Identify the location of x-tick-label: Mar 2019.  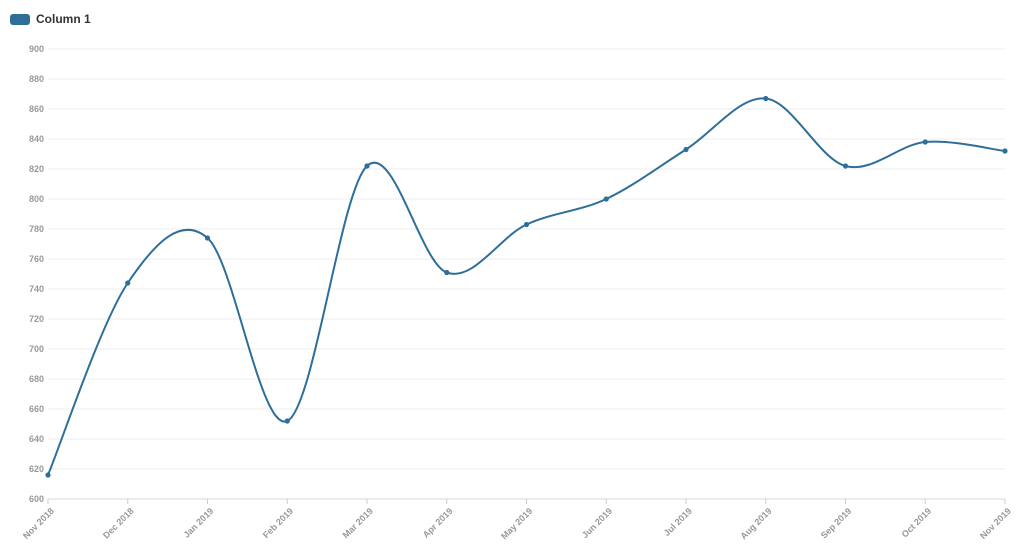
(358, 523).